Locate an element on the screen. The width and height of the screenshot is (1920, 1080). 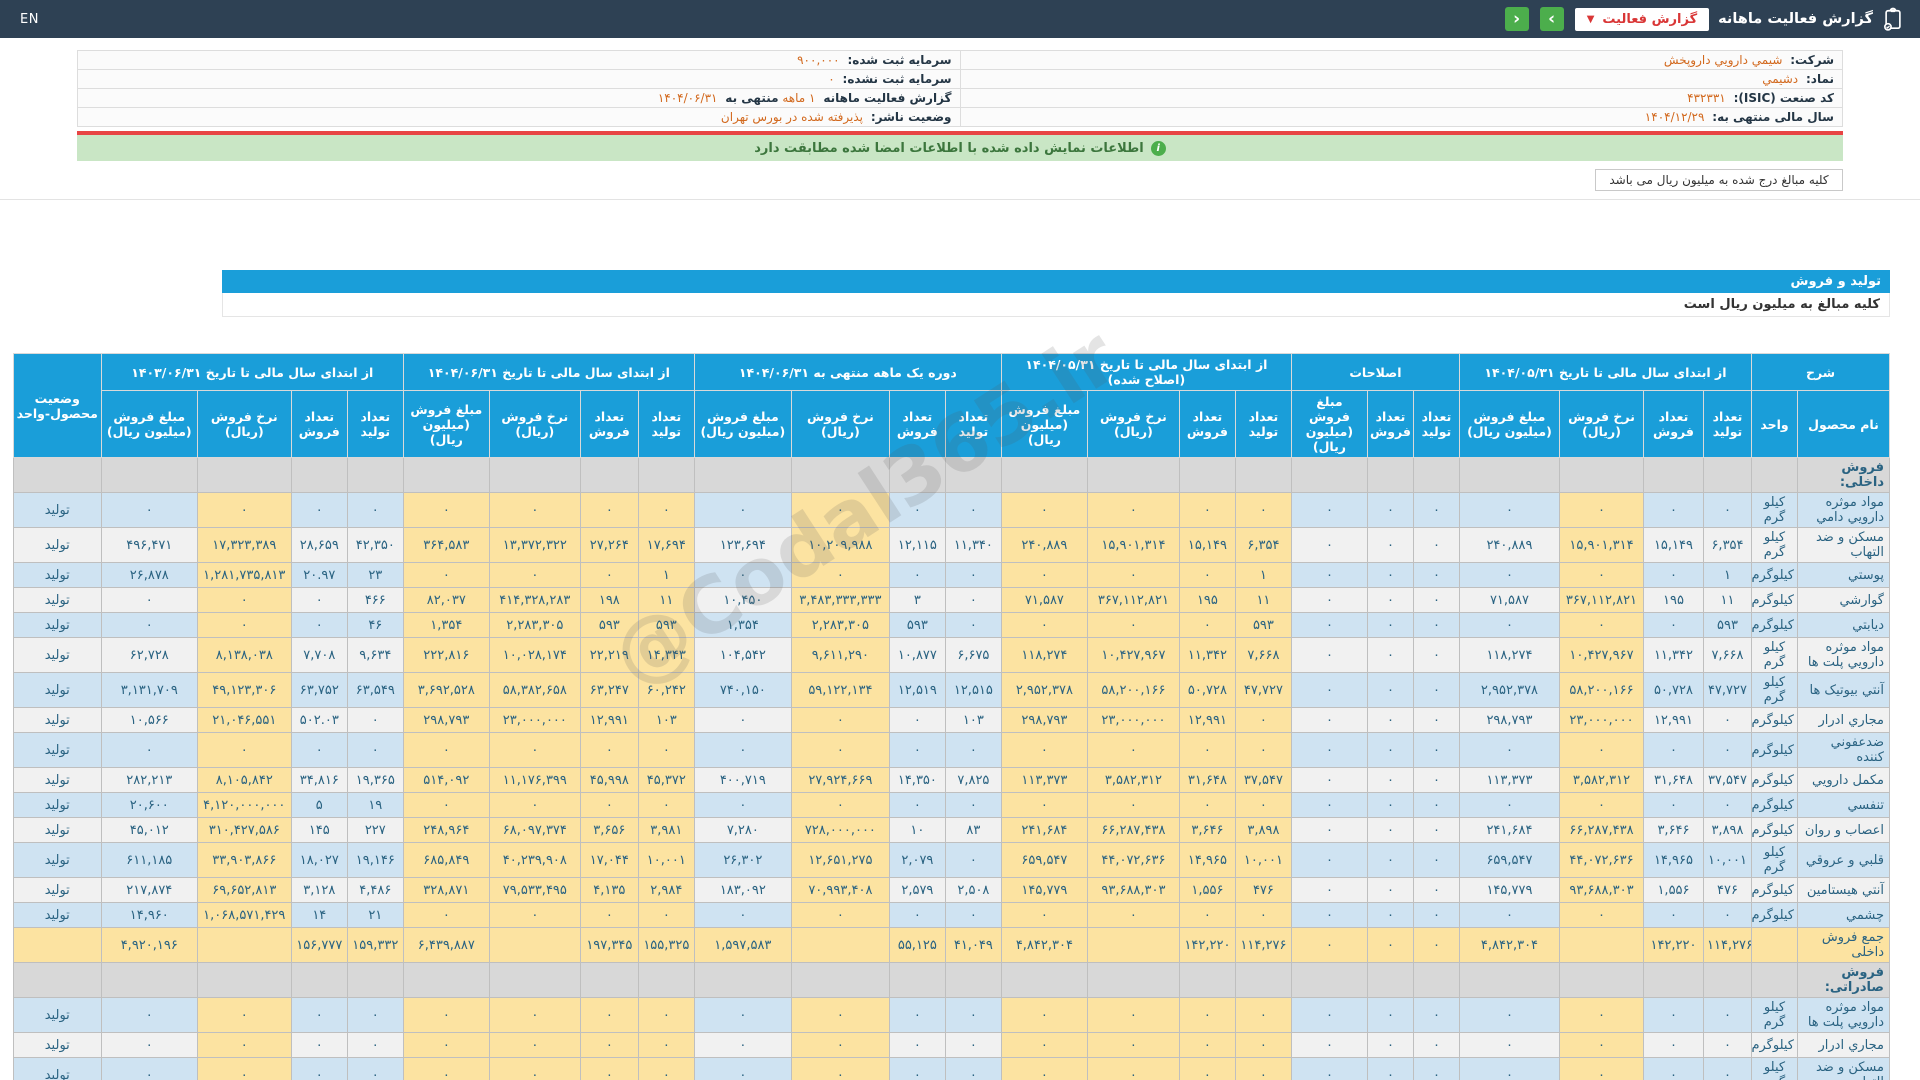
chevron-down-icon: ▼ is located at coordinates (1590, 19).